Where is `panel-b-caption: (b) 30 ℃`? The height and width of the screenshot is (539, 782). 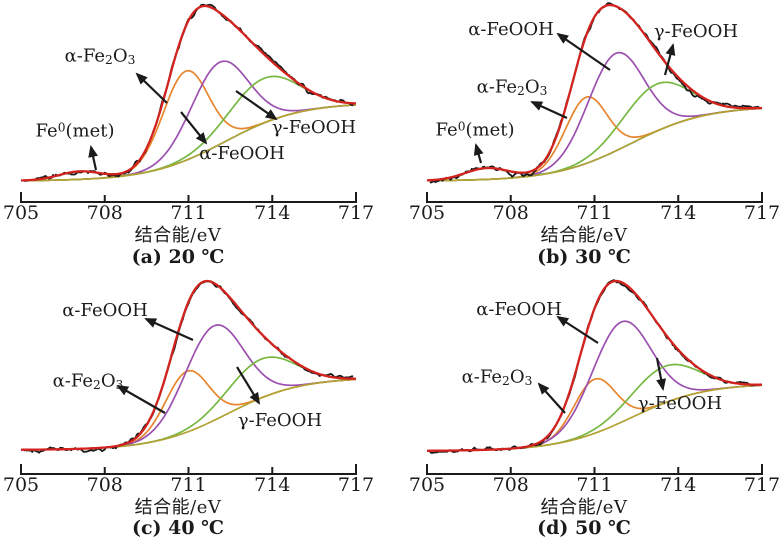 panel-b-caption: (b) 30 ℃ is located at coordinates (584, 257).